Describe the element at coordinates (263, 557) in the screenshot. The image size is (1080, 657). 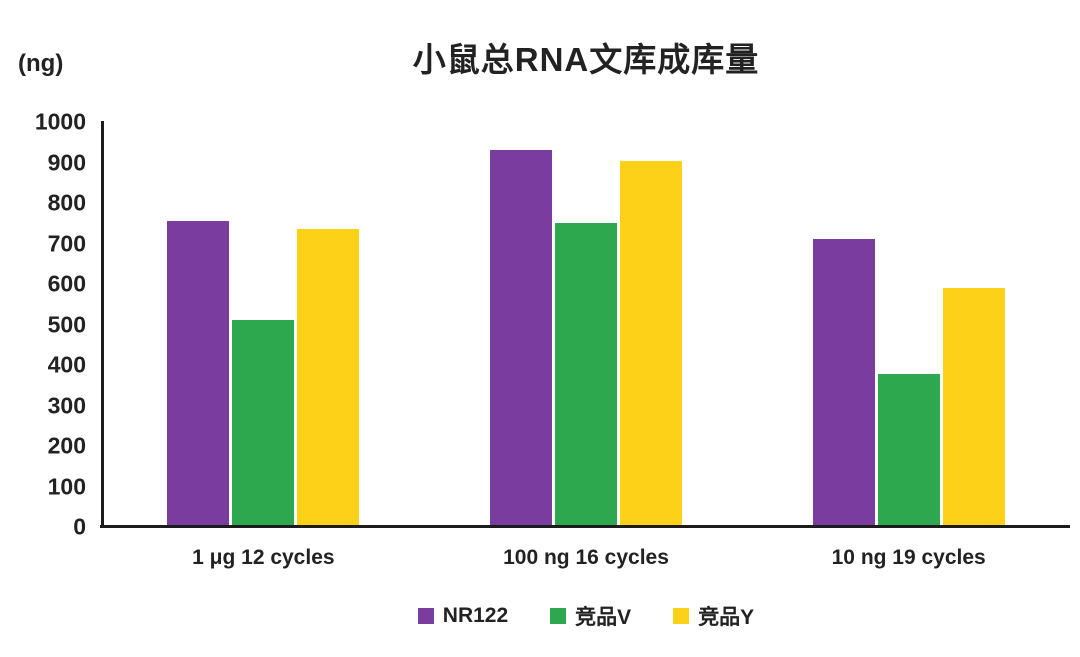
I see `x-category-label-1: 1 μg 12 cycles` at that location.